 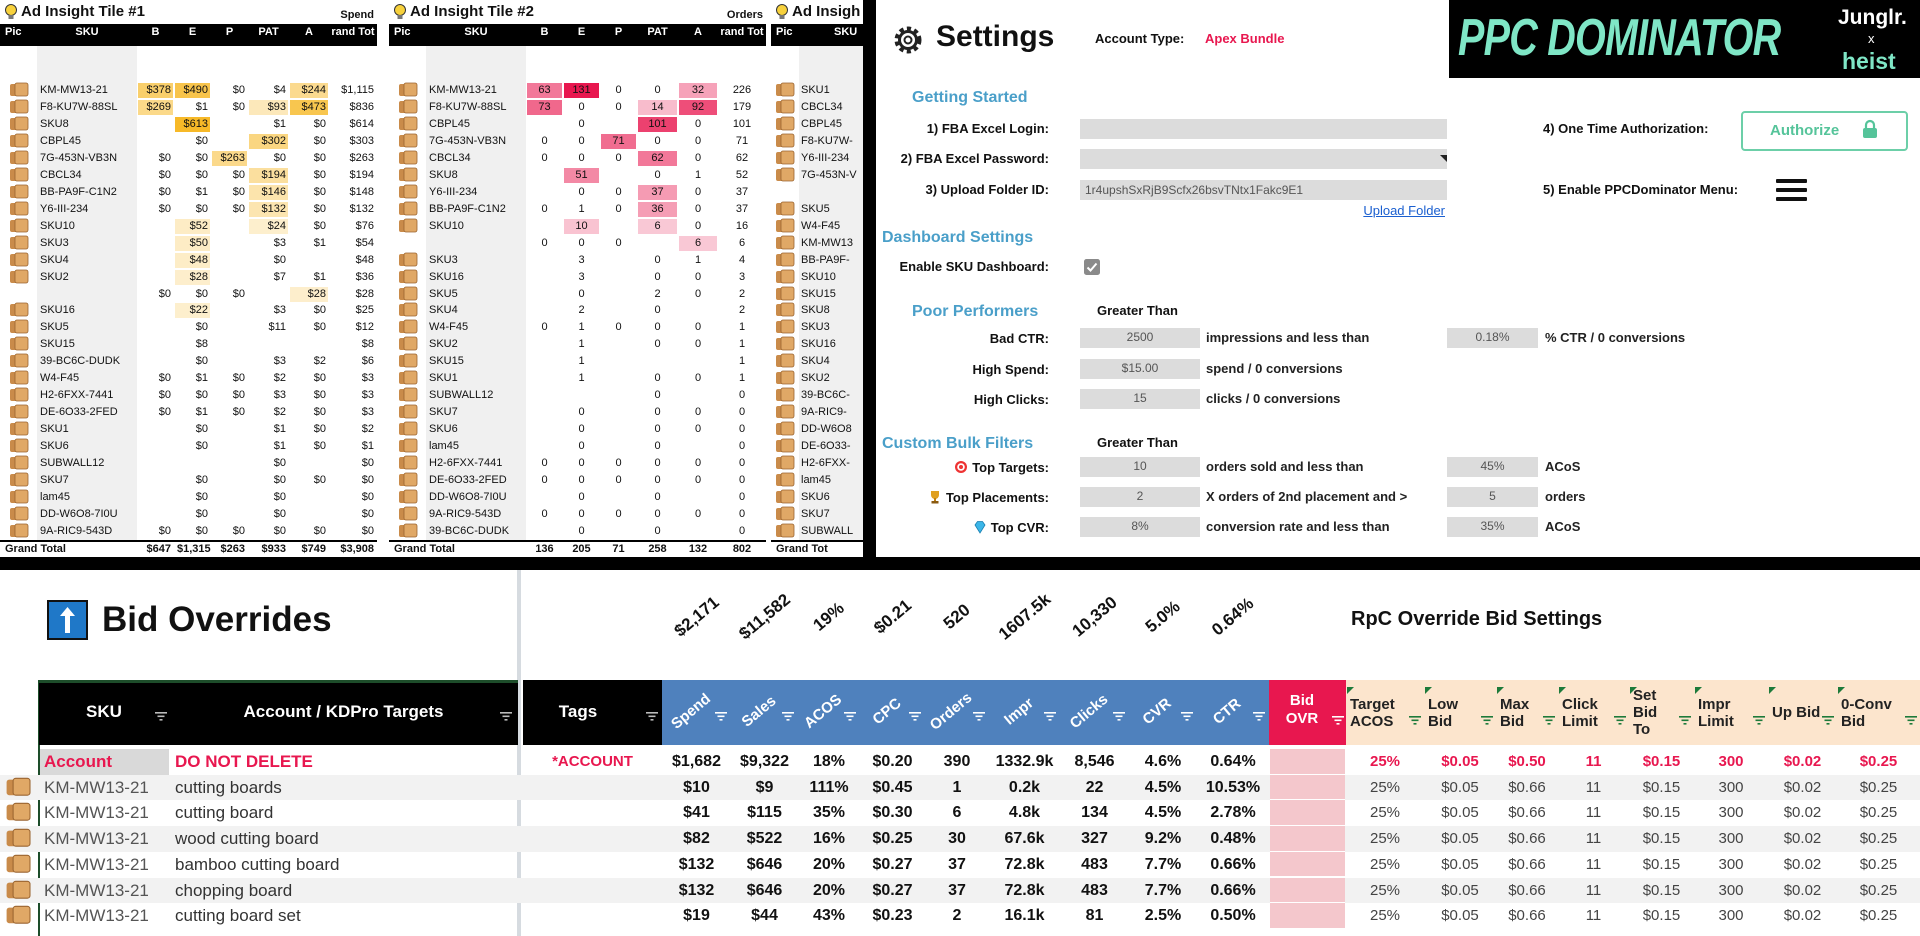 I want to click on field-corner, so click(x=1443, y=155).